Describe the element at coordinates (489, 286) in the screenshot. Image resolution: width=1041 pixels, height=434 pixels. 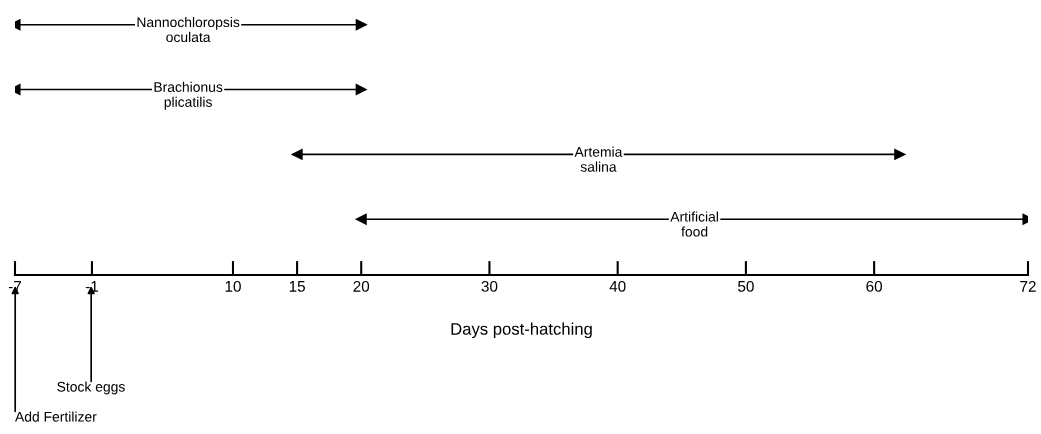
I see `x-tick-label: 30` at that location.